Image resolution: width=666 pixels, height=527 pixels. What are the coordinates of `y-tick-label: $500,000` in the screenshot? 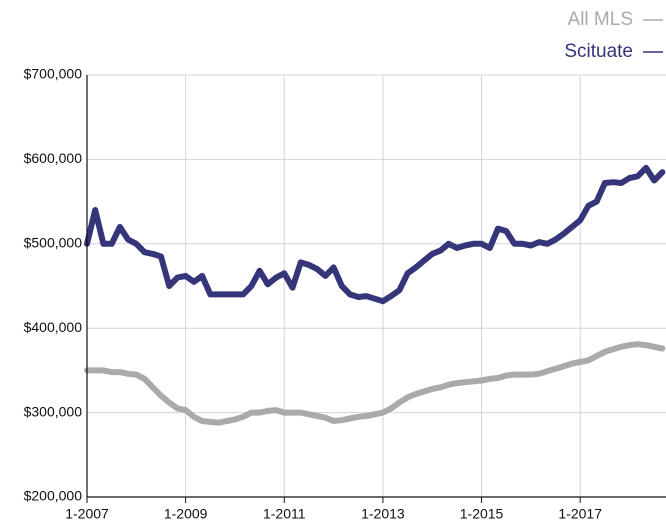 It's located at (53, 243).